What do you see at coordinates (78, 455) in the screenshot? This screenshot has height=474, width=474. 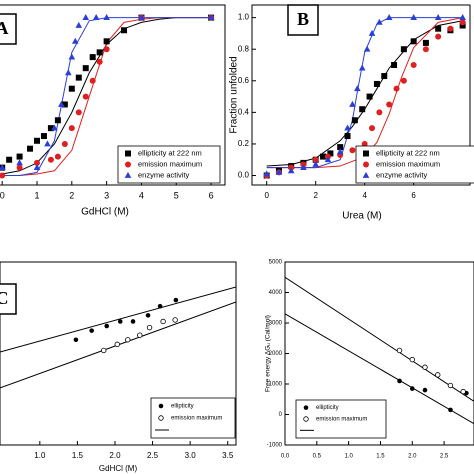 I see `x-tick-label: 1.5` at bounding box center [78, 455].